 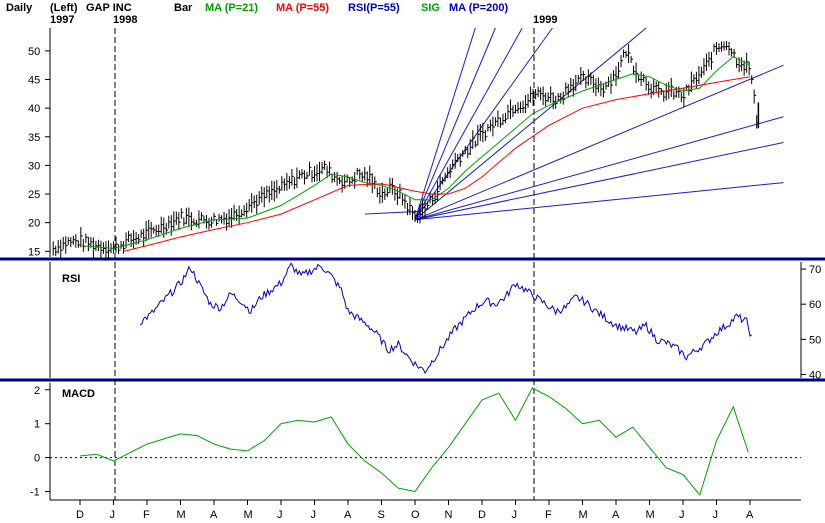 What do you see at coordinates (815, 270) in the screenshot?
I see `rsi-y-tick-label: 70` at bounding box center [815, 270].